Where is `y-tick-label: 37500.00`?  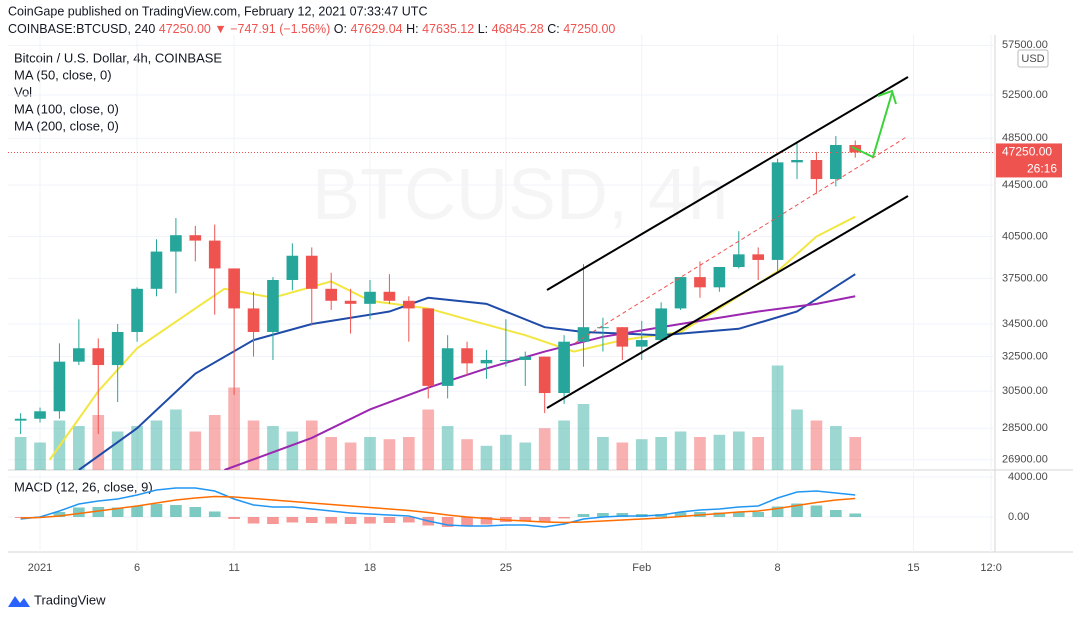
y-tick-label: 37500.00 is located at coordinates (1025, 278).